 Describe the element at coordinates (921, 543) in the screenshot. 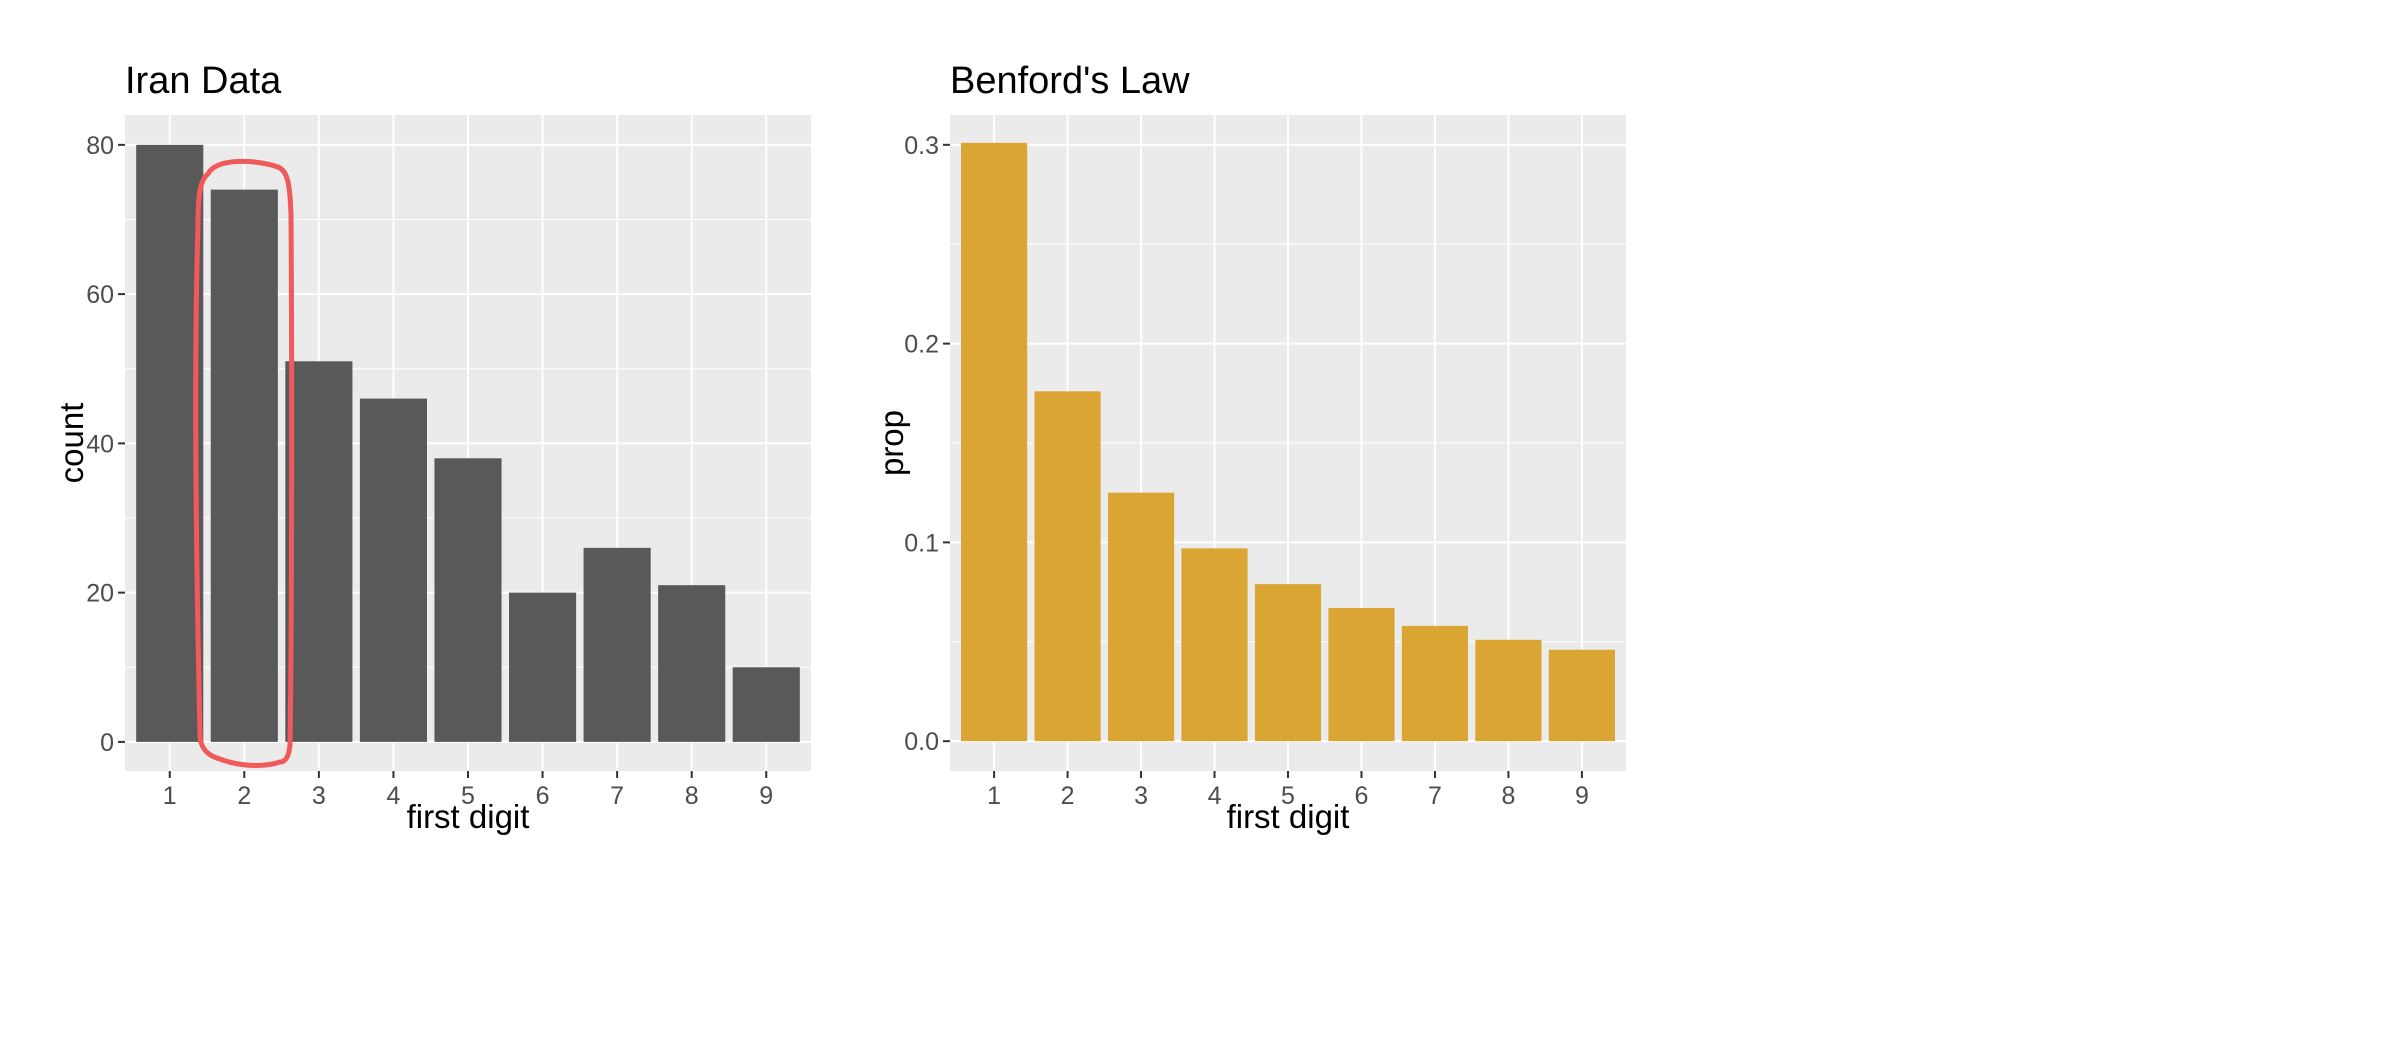

I see `y-tick-label: 0.1` at that location.